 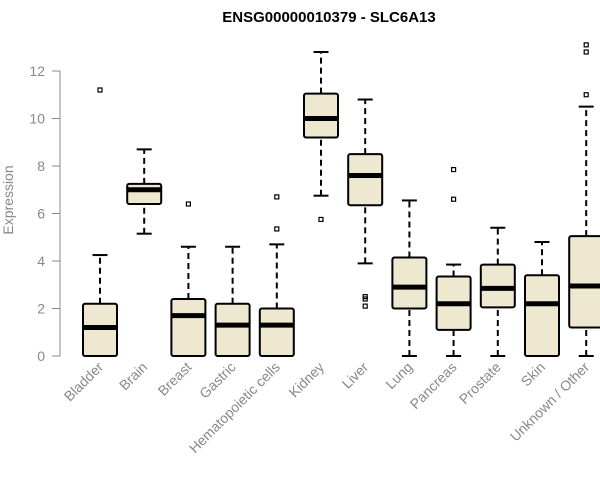 What do you see at coordinates (453, 261) in the screenshot?
I see `box-pancreas` at bounding box center [453, 261].